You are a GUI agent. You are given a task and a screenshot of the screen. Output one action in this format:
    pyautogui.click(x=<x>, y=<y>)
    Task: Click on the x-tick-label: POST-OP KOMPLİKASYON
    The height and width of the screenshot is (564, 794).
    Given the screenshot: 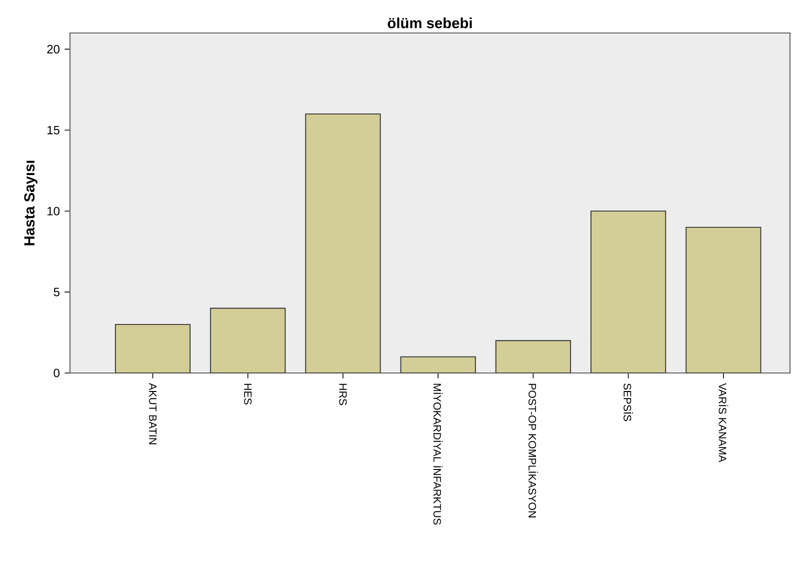 What is the action you would take?
    pyautogui.click(x=533, y=451)
    